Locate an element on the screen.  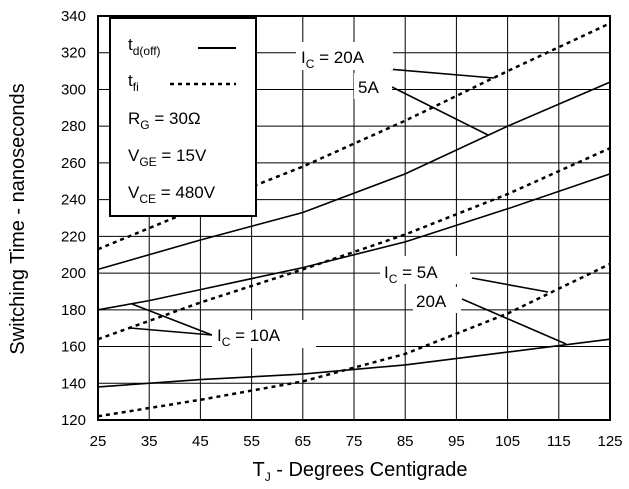
y-tick-label: 120 is located at coordinates (73, 420).